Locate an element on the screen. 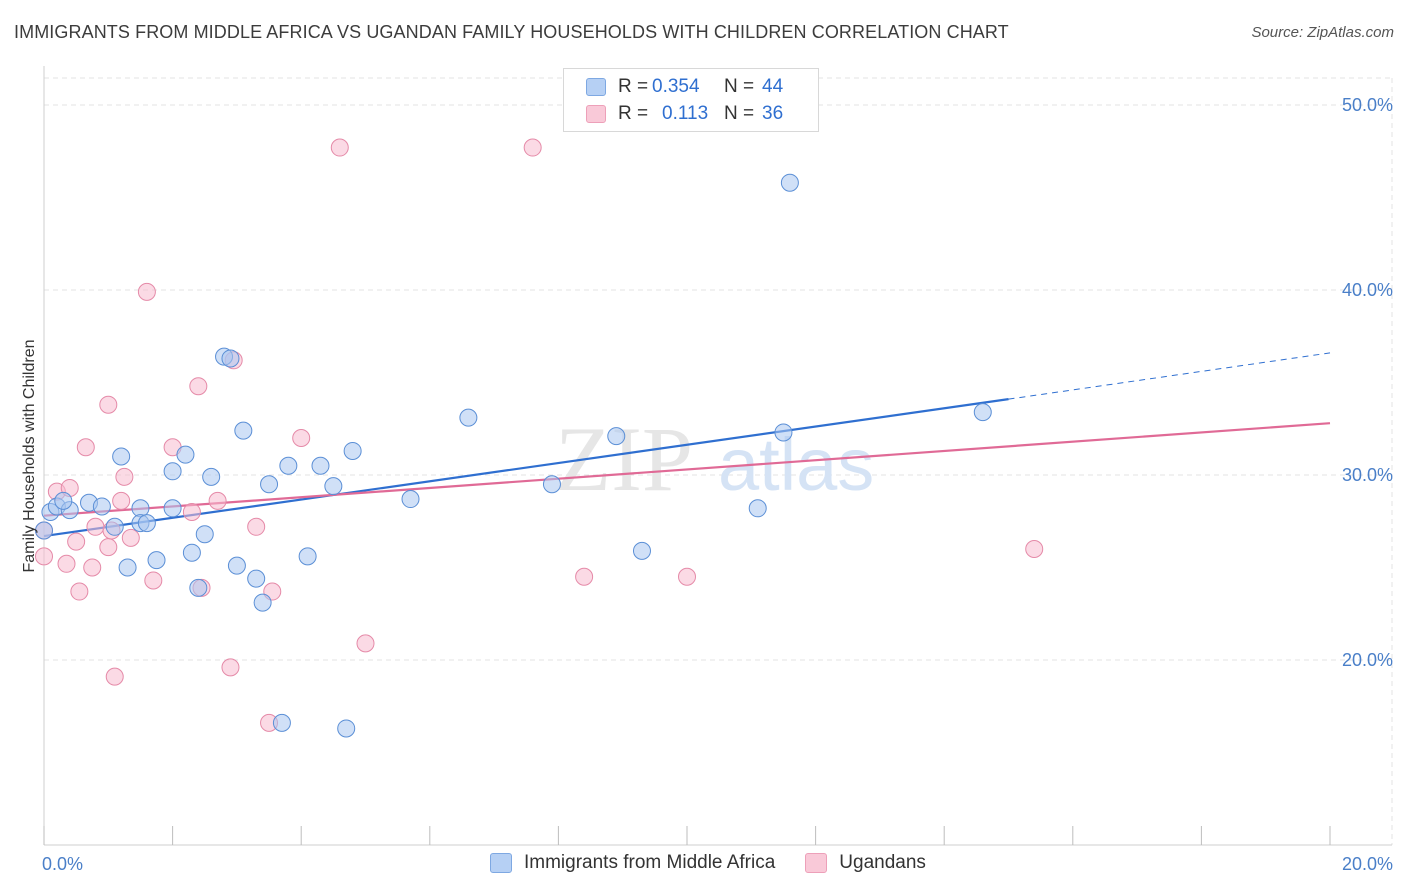 Image resolution: width=1406 pixels, height=892 pixels. y-tick-label: 40.0% is located at coordinates (1367, 290).